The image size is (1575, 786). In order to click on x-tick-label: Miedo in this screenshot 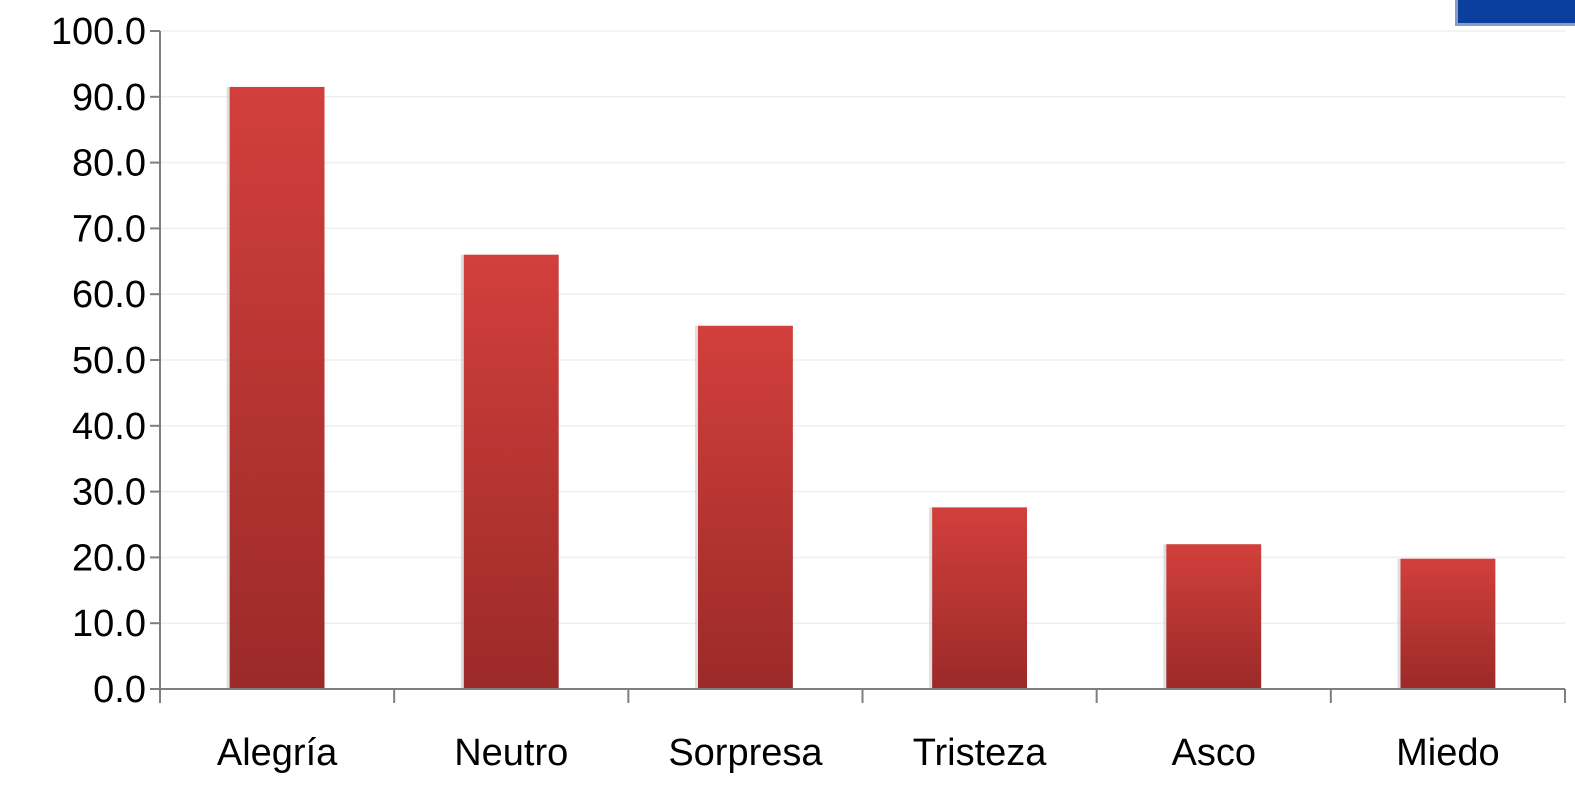, I will do `click(1448, 753)`.